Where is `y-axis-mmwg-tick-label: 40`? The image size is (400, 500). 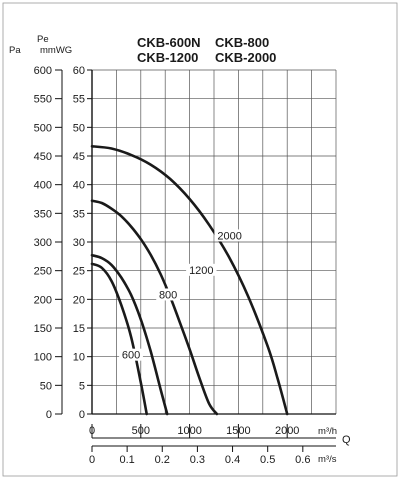
y-axis-mmwg-tick-label: 40 is located at coordinates (79, 186).